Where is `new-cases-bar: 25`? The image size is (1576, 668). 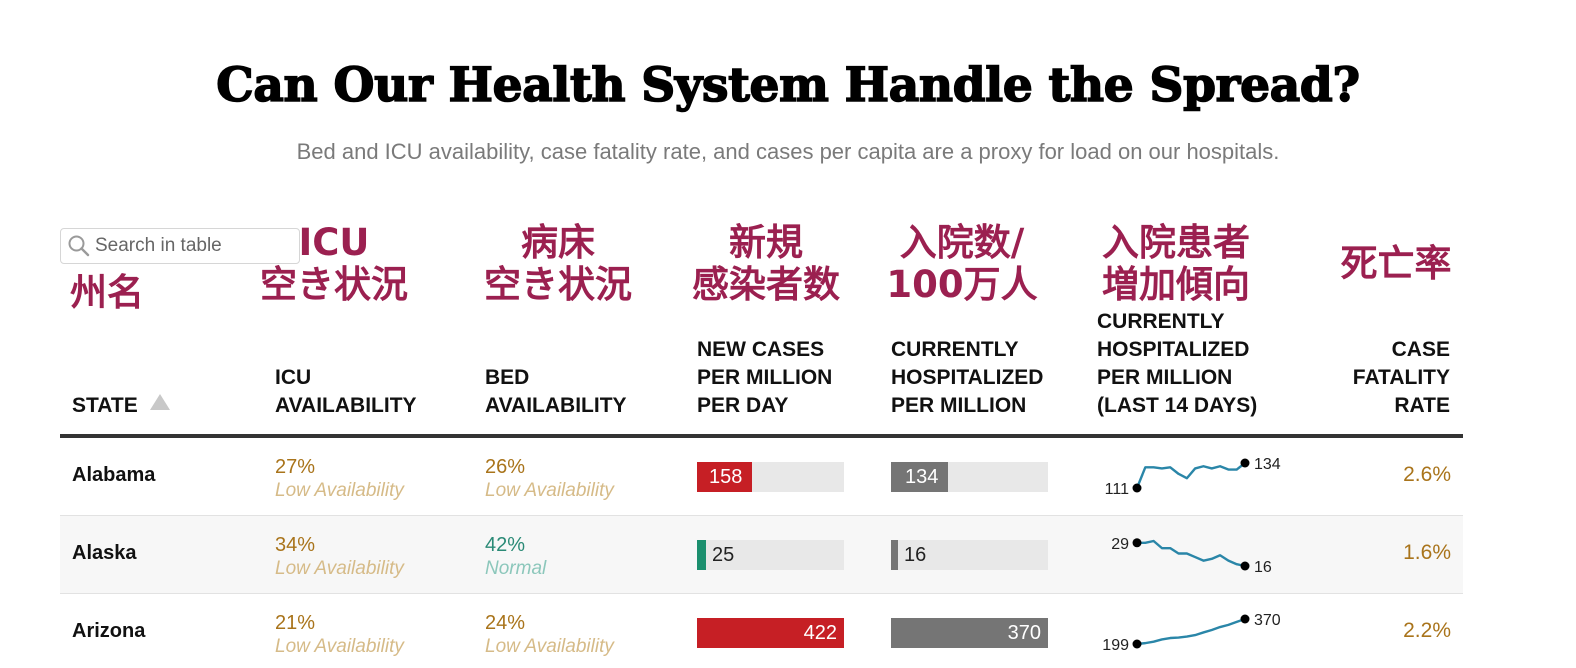 new-cases-bar: 25 is located at coordinates (770, 555).